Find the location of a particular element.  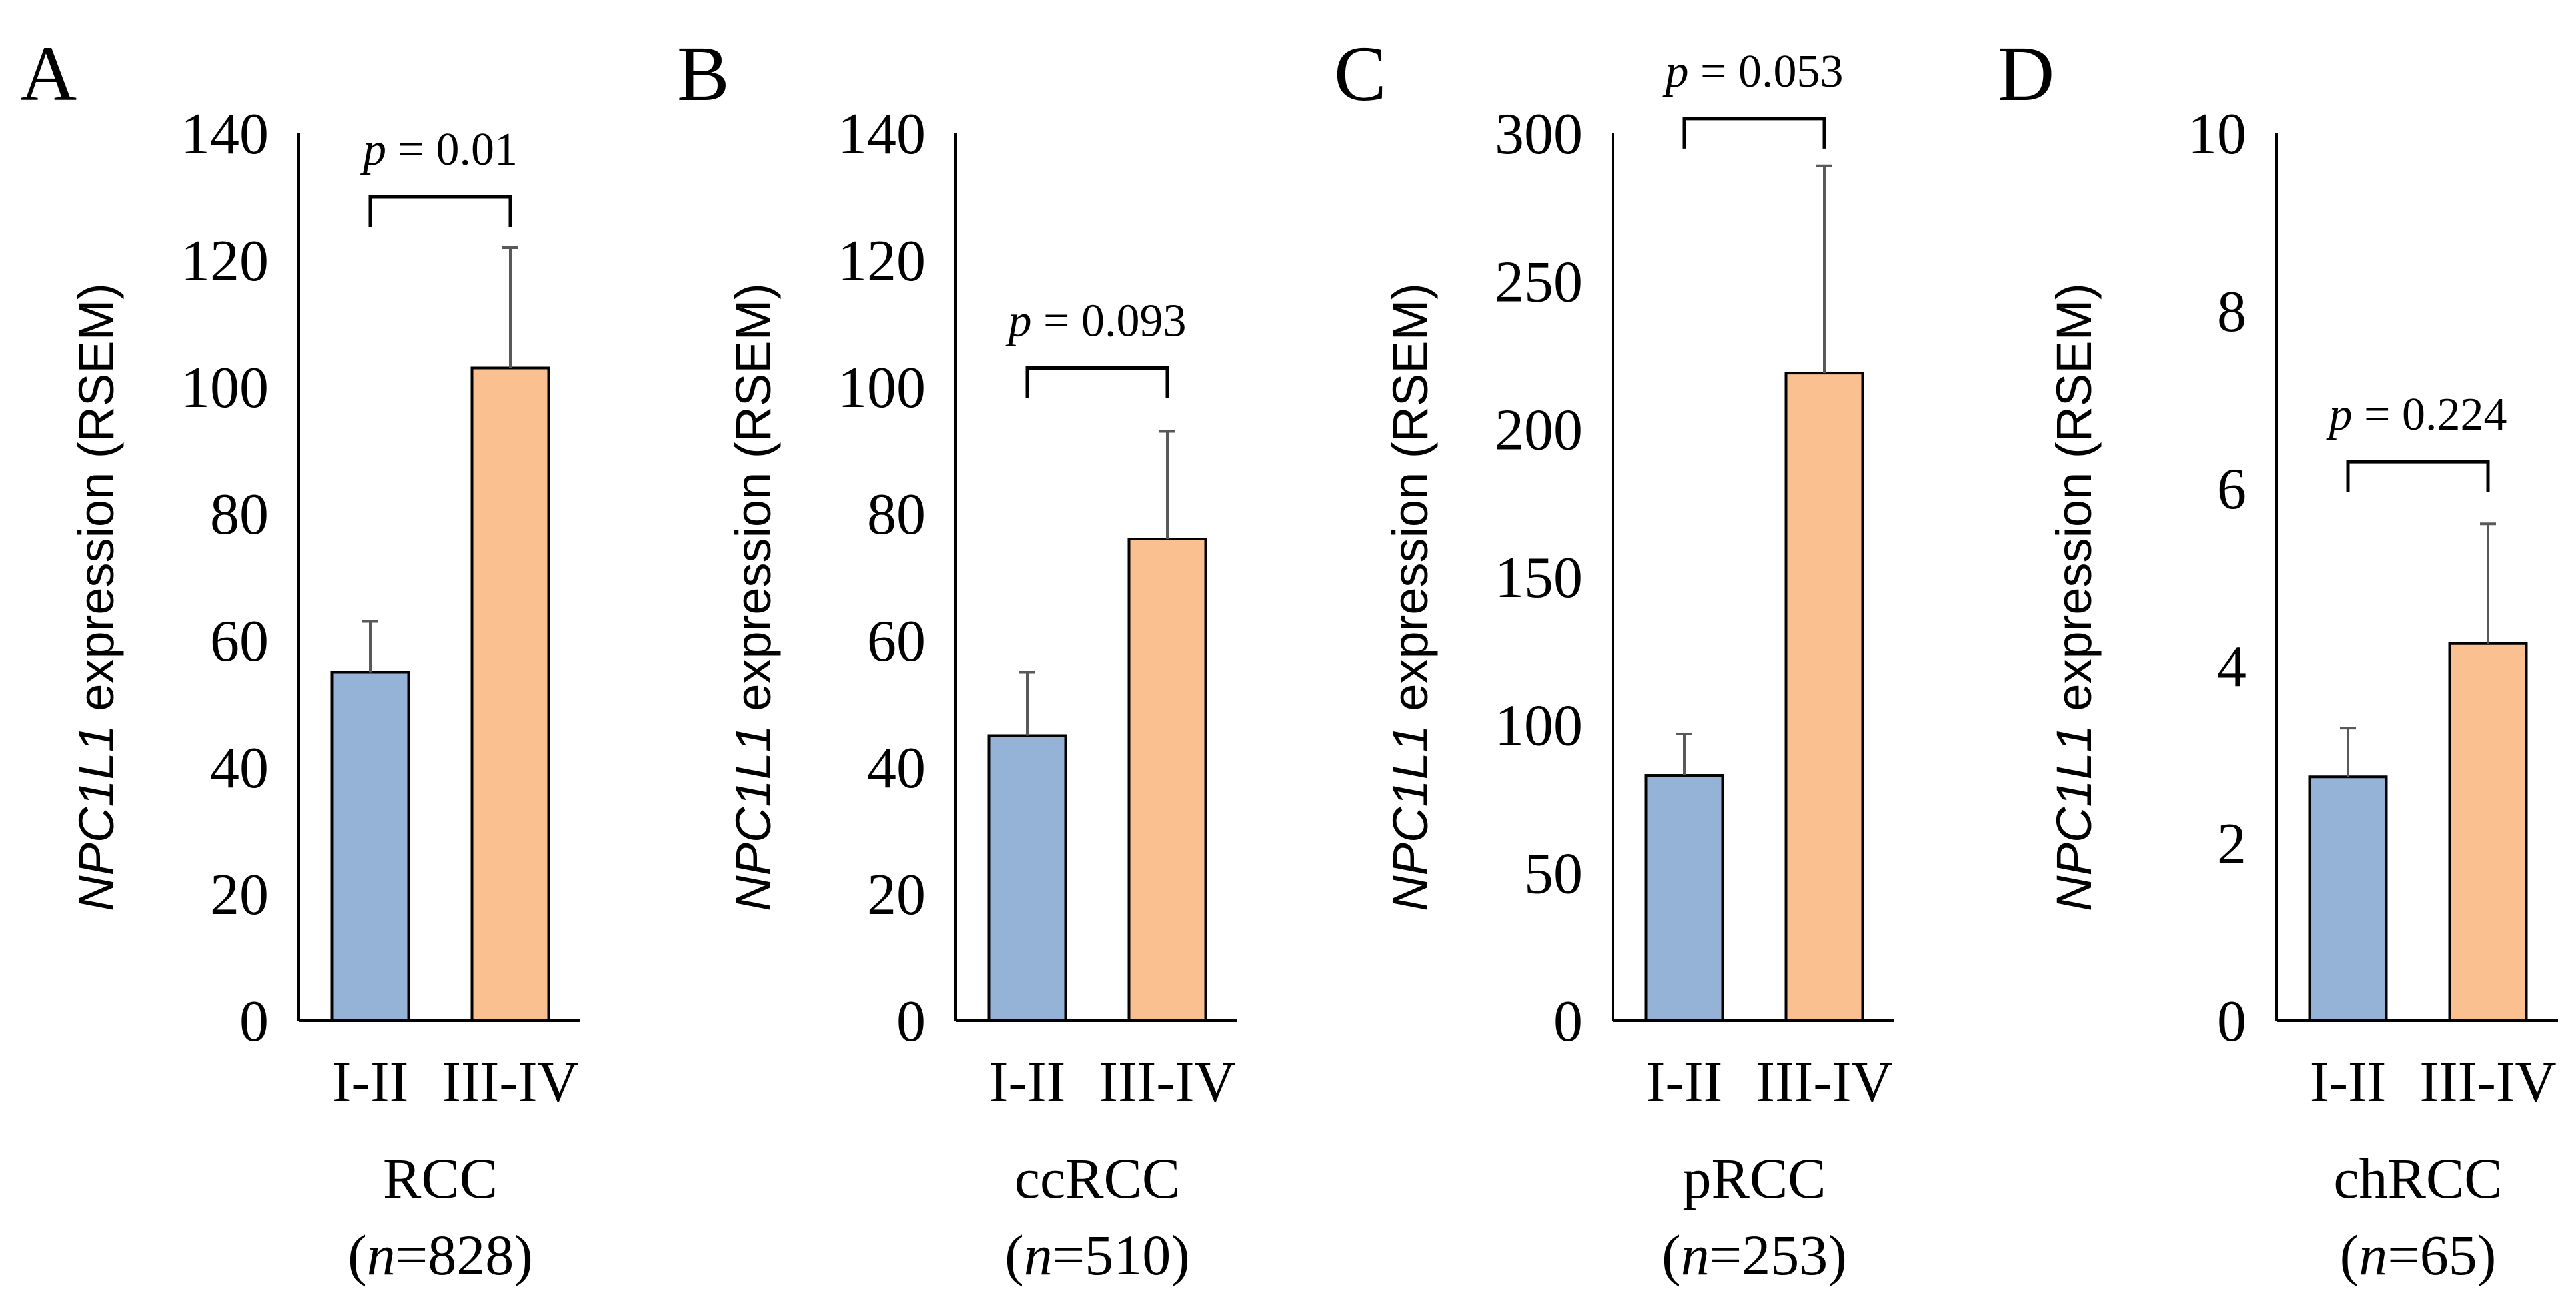

p-value-label: p = 0.053 is located at coordinates (1753, 71).